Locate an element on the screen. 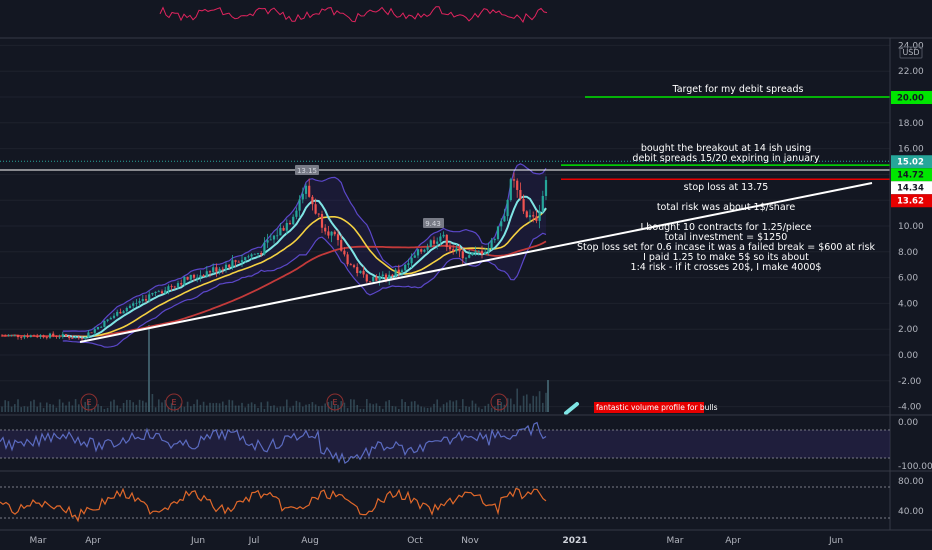 This screenshot has width=932, height=550. price-tick-label: 24.00 is located at coordinates (911, 46).